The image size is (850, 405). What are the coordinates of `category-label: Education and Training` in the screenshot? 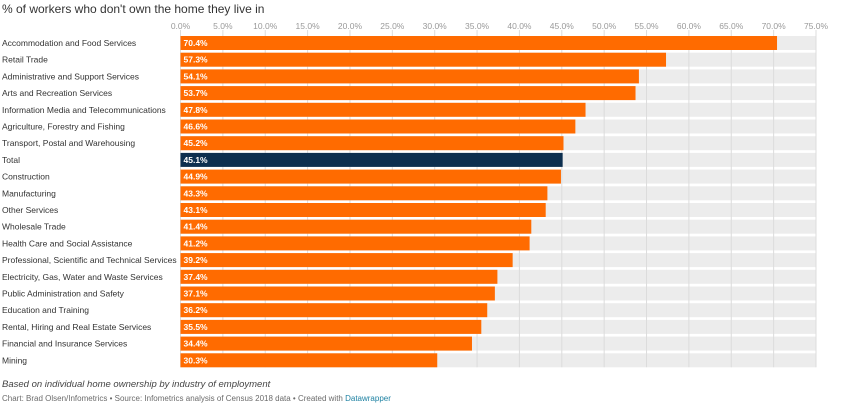 It's located at (45, 310).